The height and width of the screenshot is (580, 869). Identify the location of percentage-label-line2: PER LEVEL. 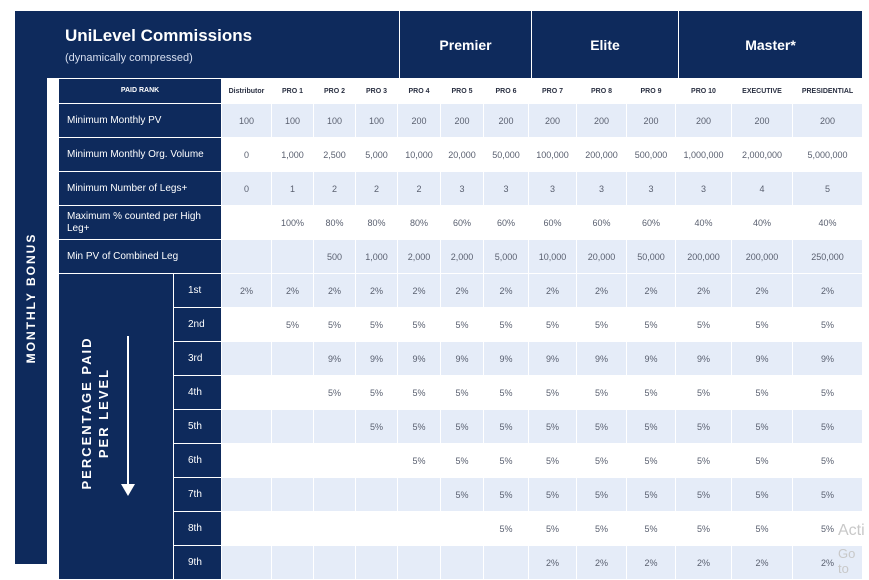
(103, 413).